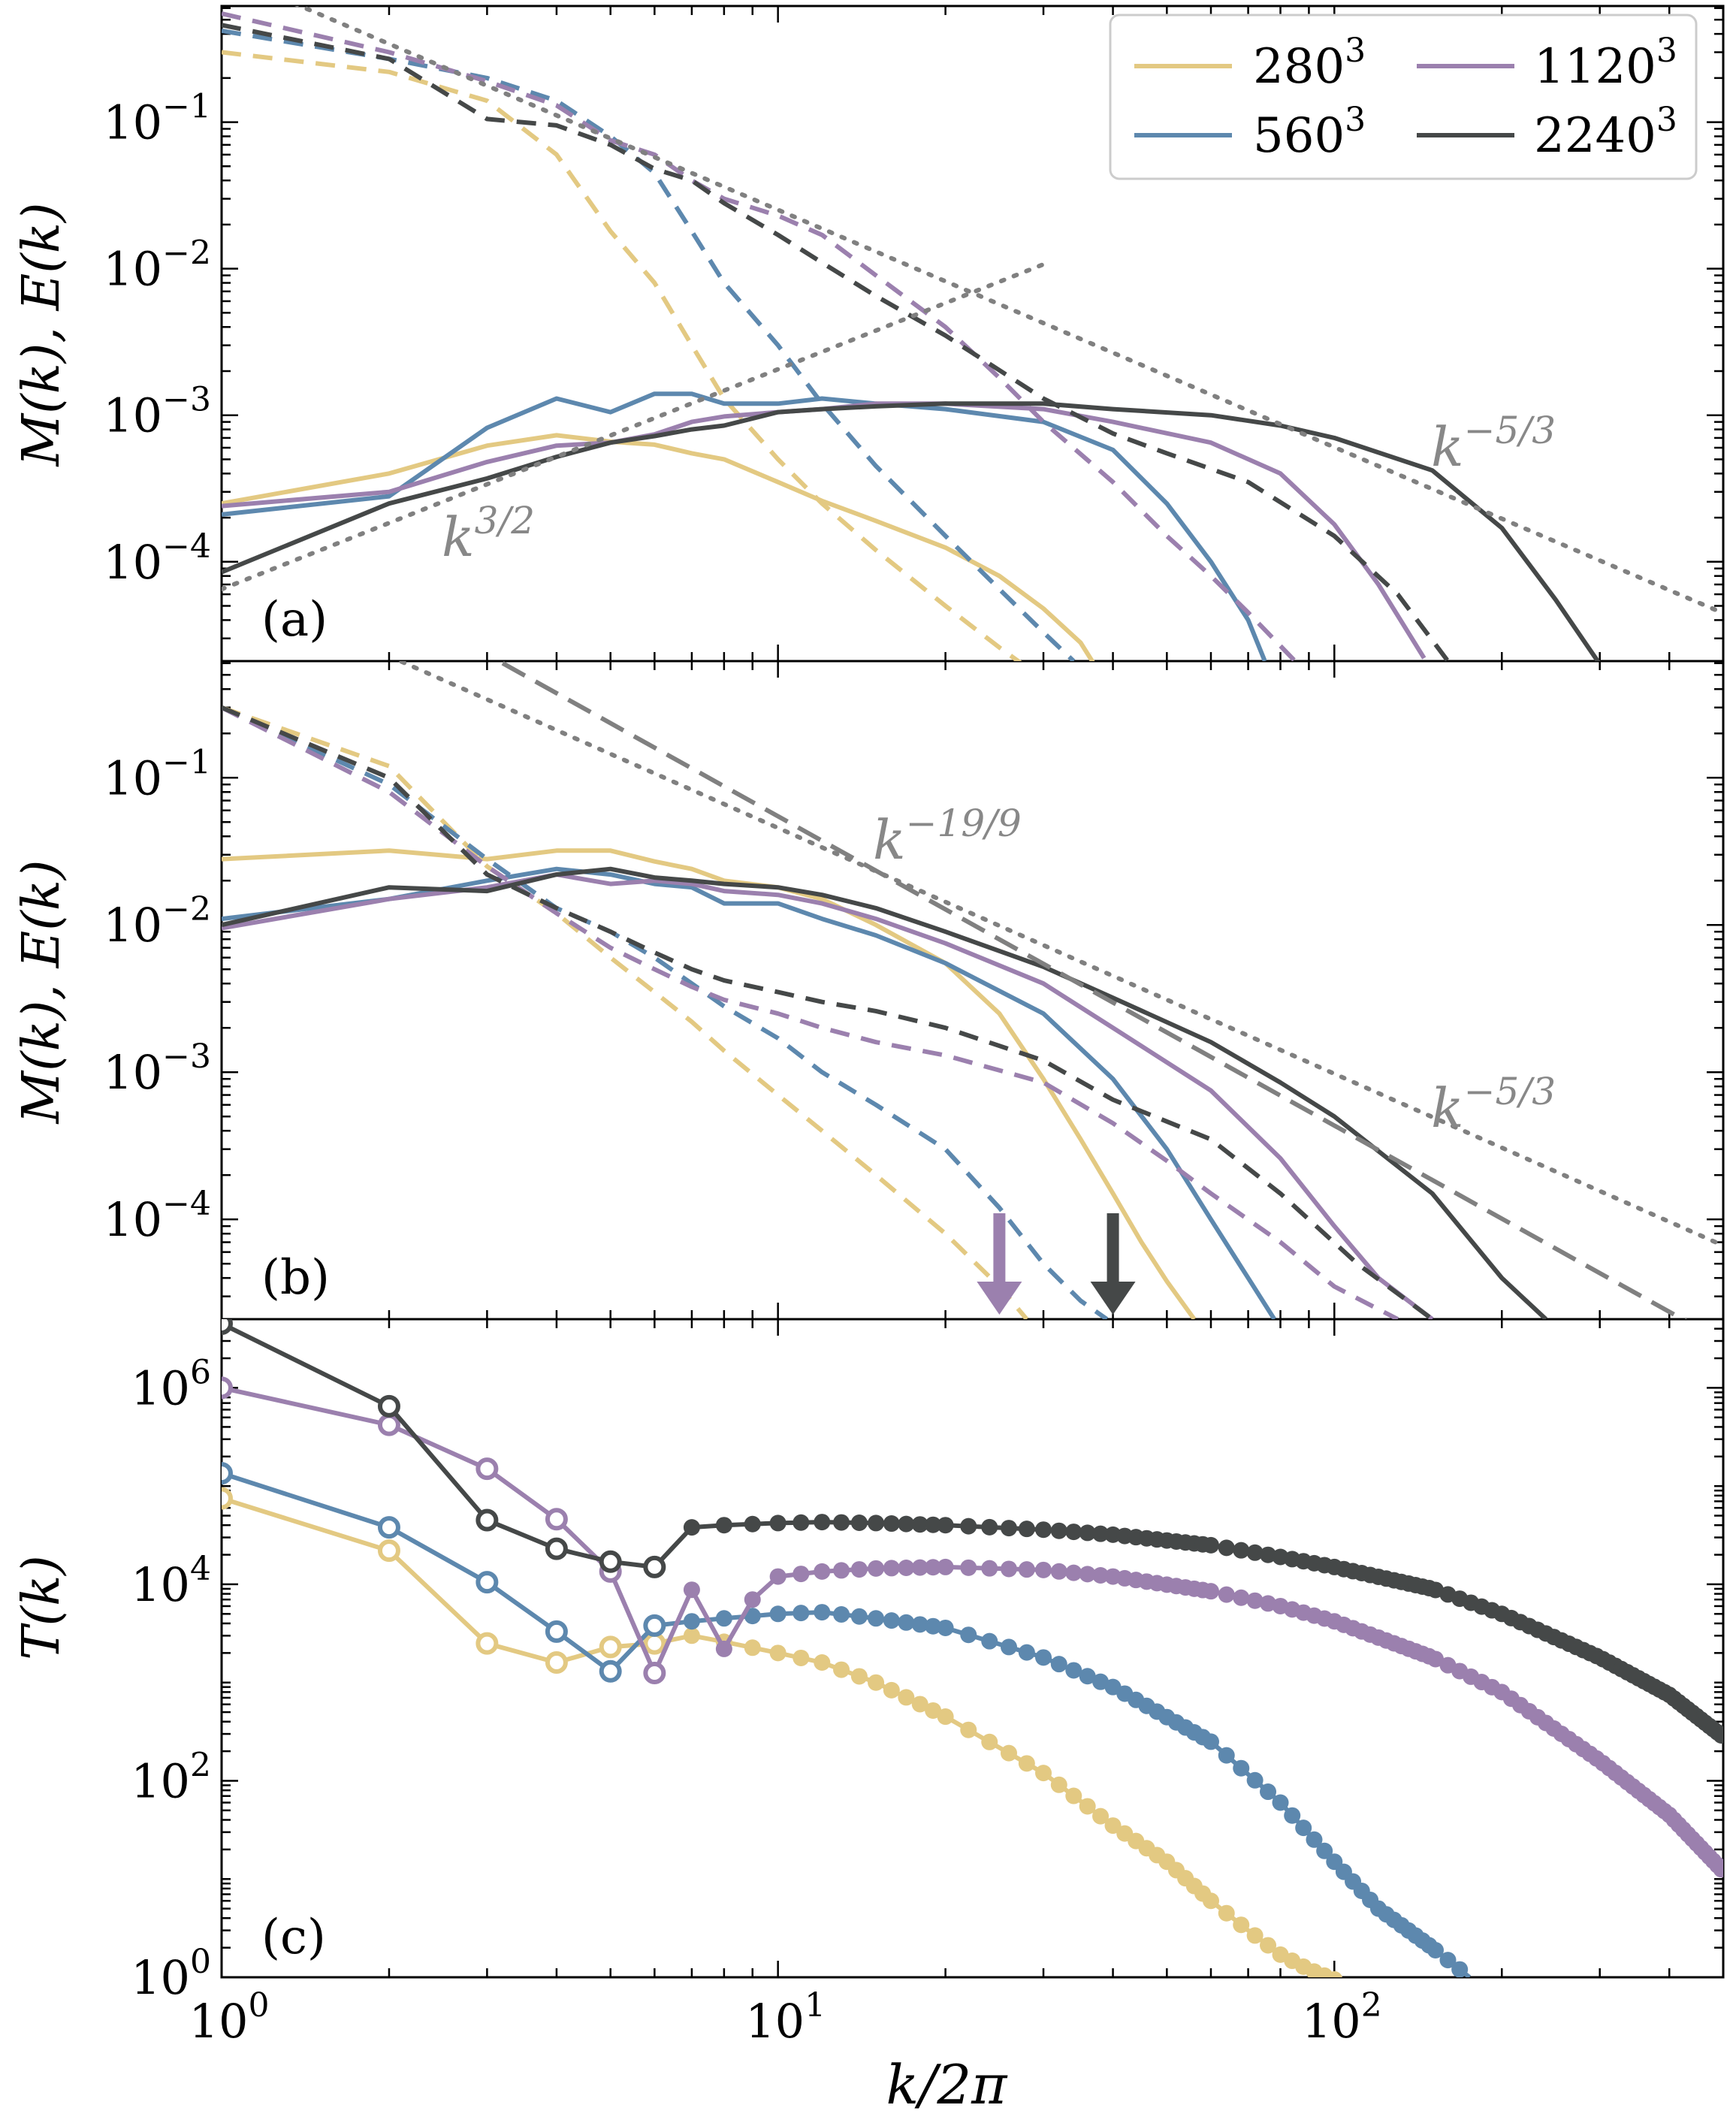 This screenshot has width=1736, height=2120. Describe the element at coordinates (1113, 1298) in the screenshot. I see `arrow-head-icon` at that location.